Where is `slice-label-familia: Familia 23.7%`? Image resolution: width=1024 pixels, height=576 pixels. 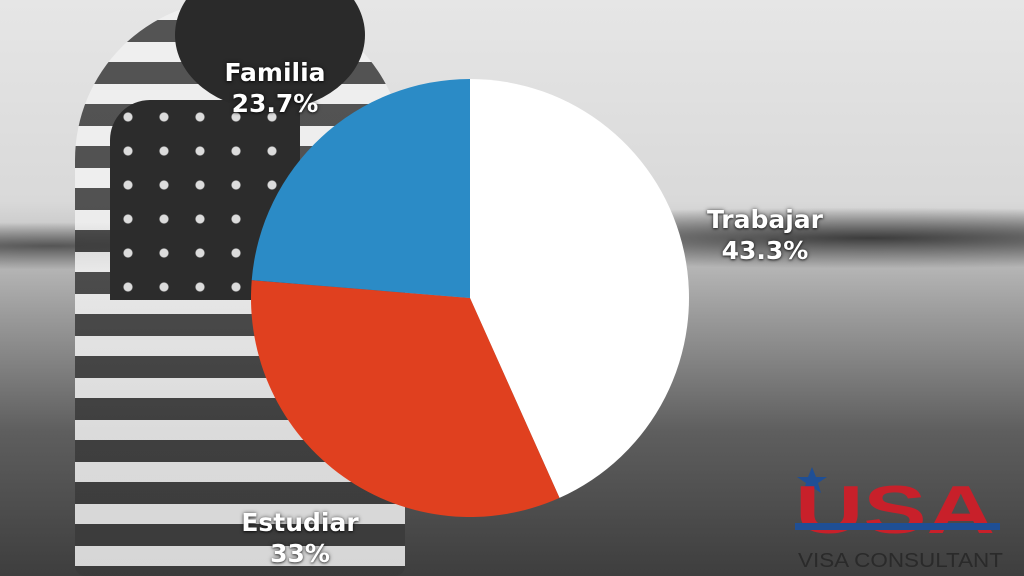
slice-label-familia: Familia 23.7% is located at coordinates (275, 88).